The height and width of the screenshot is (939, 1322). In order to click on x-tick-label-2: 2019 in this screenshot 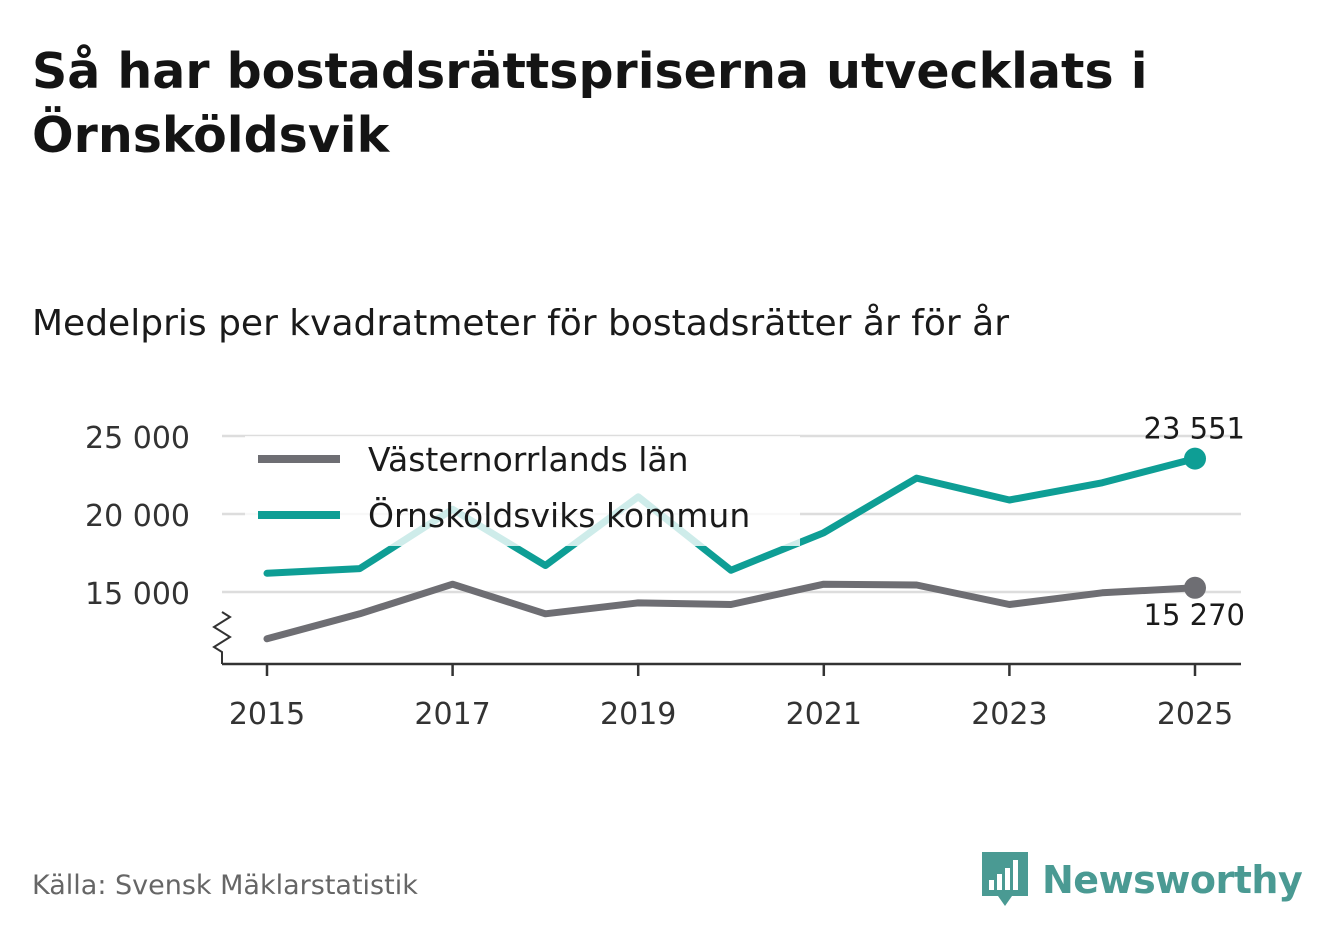, I will do `click(638, 714)`.